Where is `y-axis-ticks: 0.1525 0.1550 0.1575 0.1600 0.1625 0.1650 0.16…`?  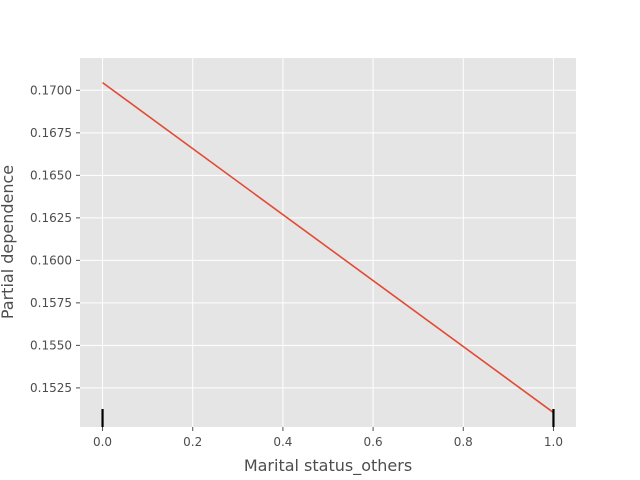 y-axis-ticks: 0.1525 0.1550 0.1575 0.1600 0.1625 0.1650 0.16… is located at coordinates (55, 239).